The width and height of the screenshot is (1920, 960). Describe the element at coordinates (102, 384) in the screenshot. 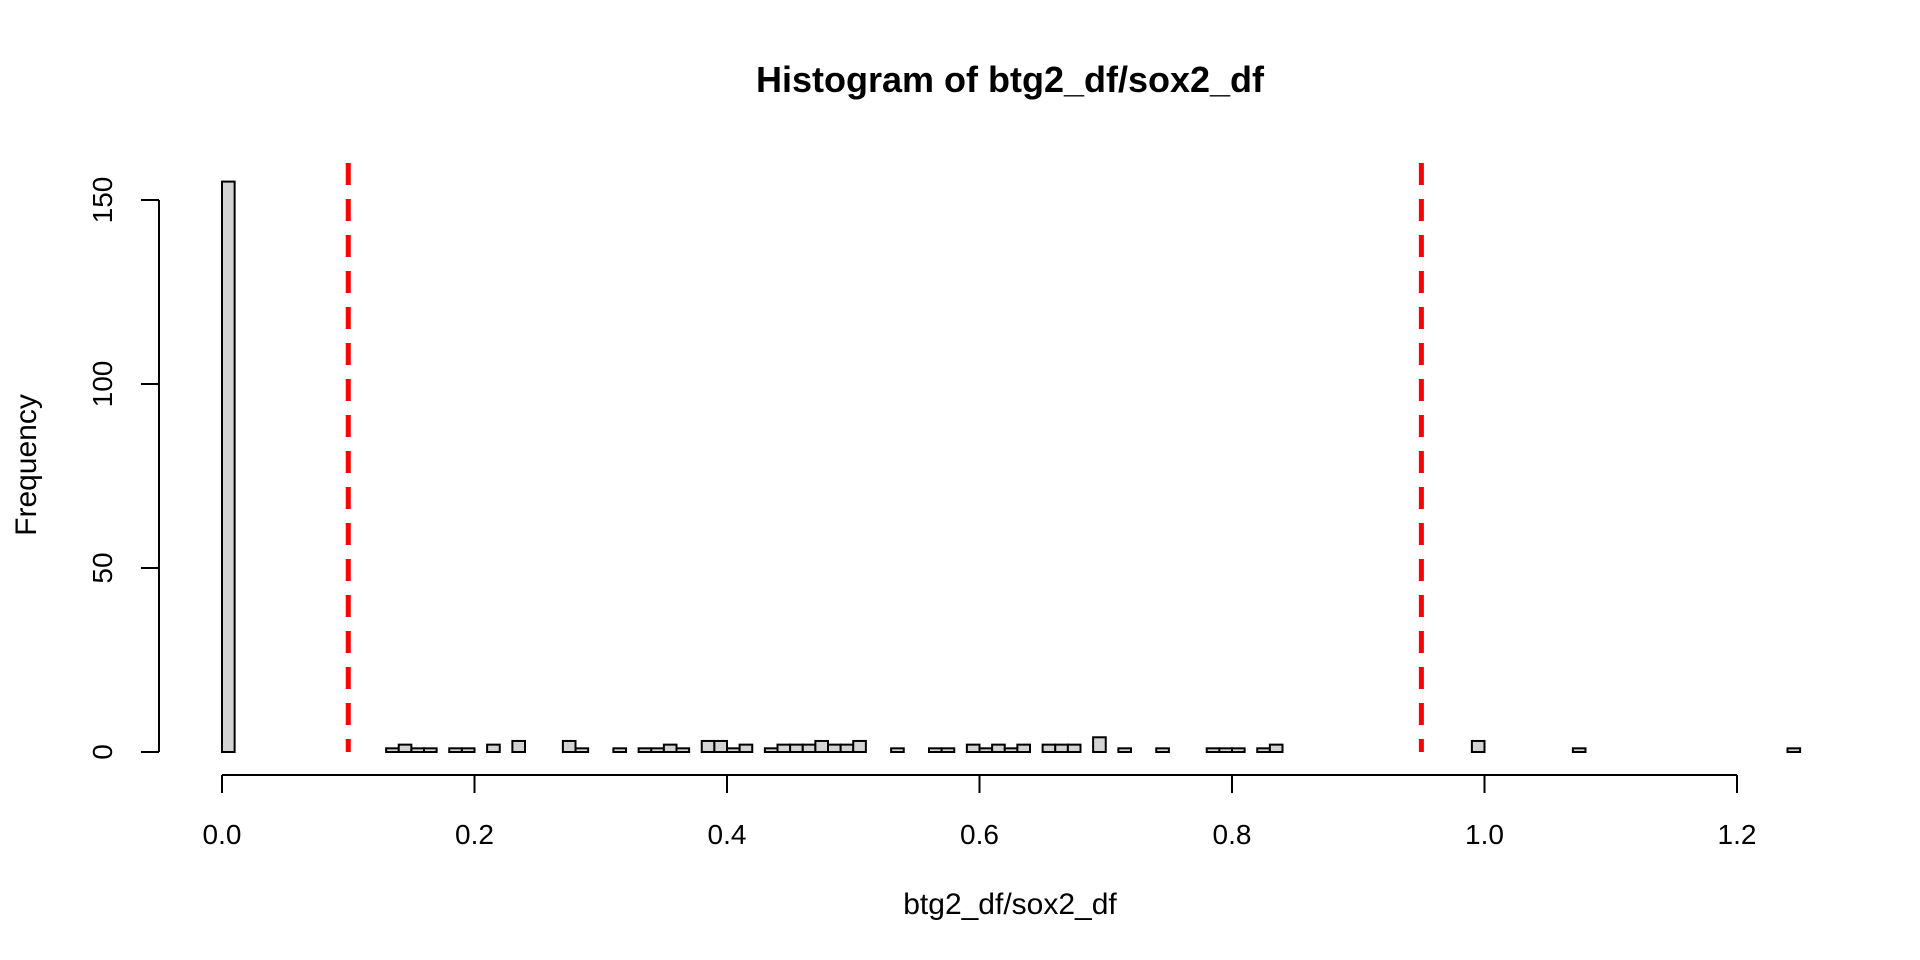

I see `y-tick-label: 100` at that location.